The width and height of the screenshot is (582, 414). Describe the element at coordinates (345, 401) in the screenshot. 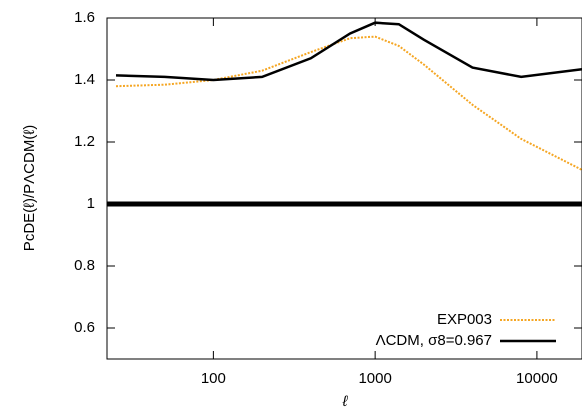

I see `x-axis-label: ℓ` at that location.